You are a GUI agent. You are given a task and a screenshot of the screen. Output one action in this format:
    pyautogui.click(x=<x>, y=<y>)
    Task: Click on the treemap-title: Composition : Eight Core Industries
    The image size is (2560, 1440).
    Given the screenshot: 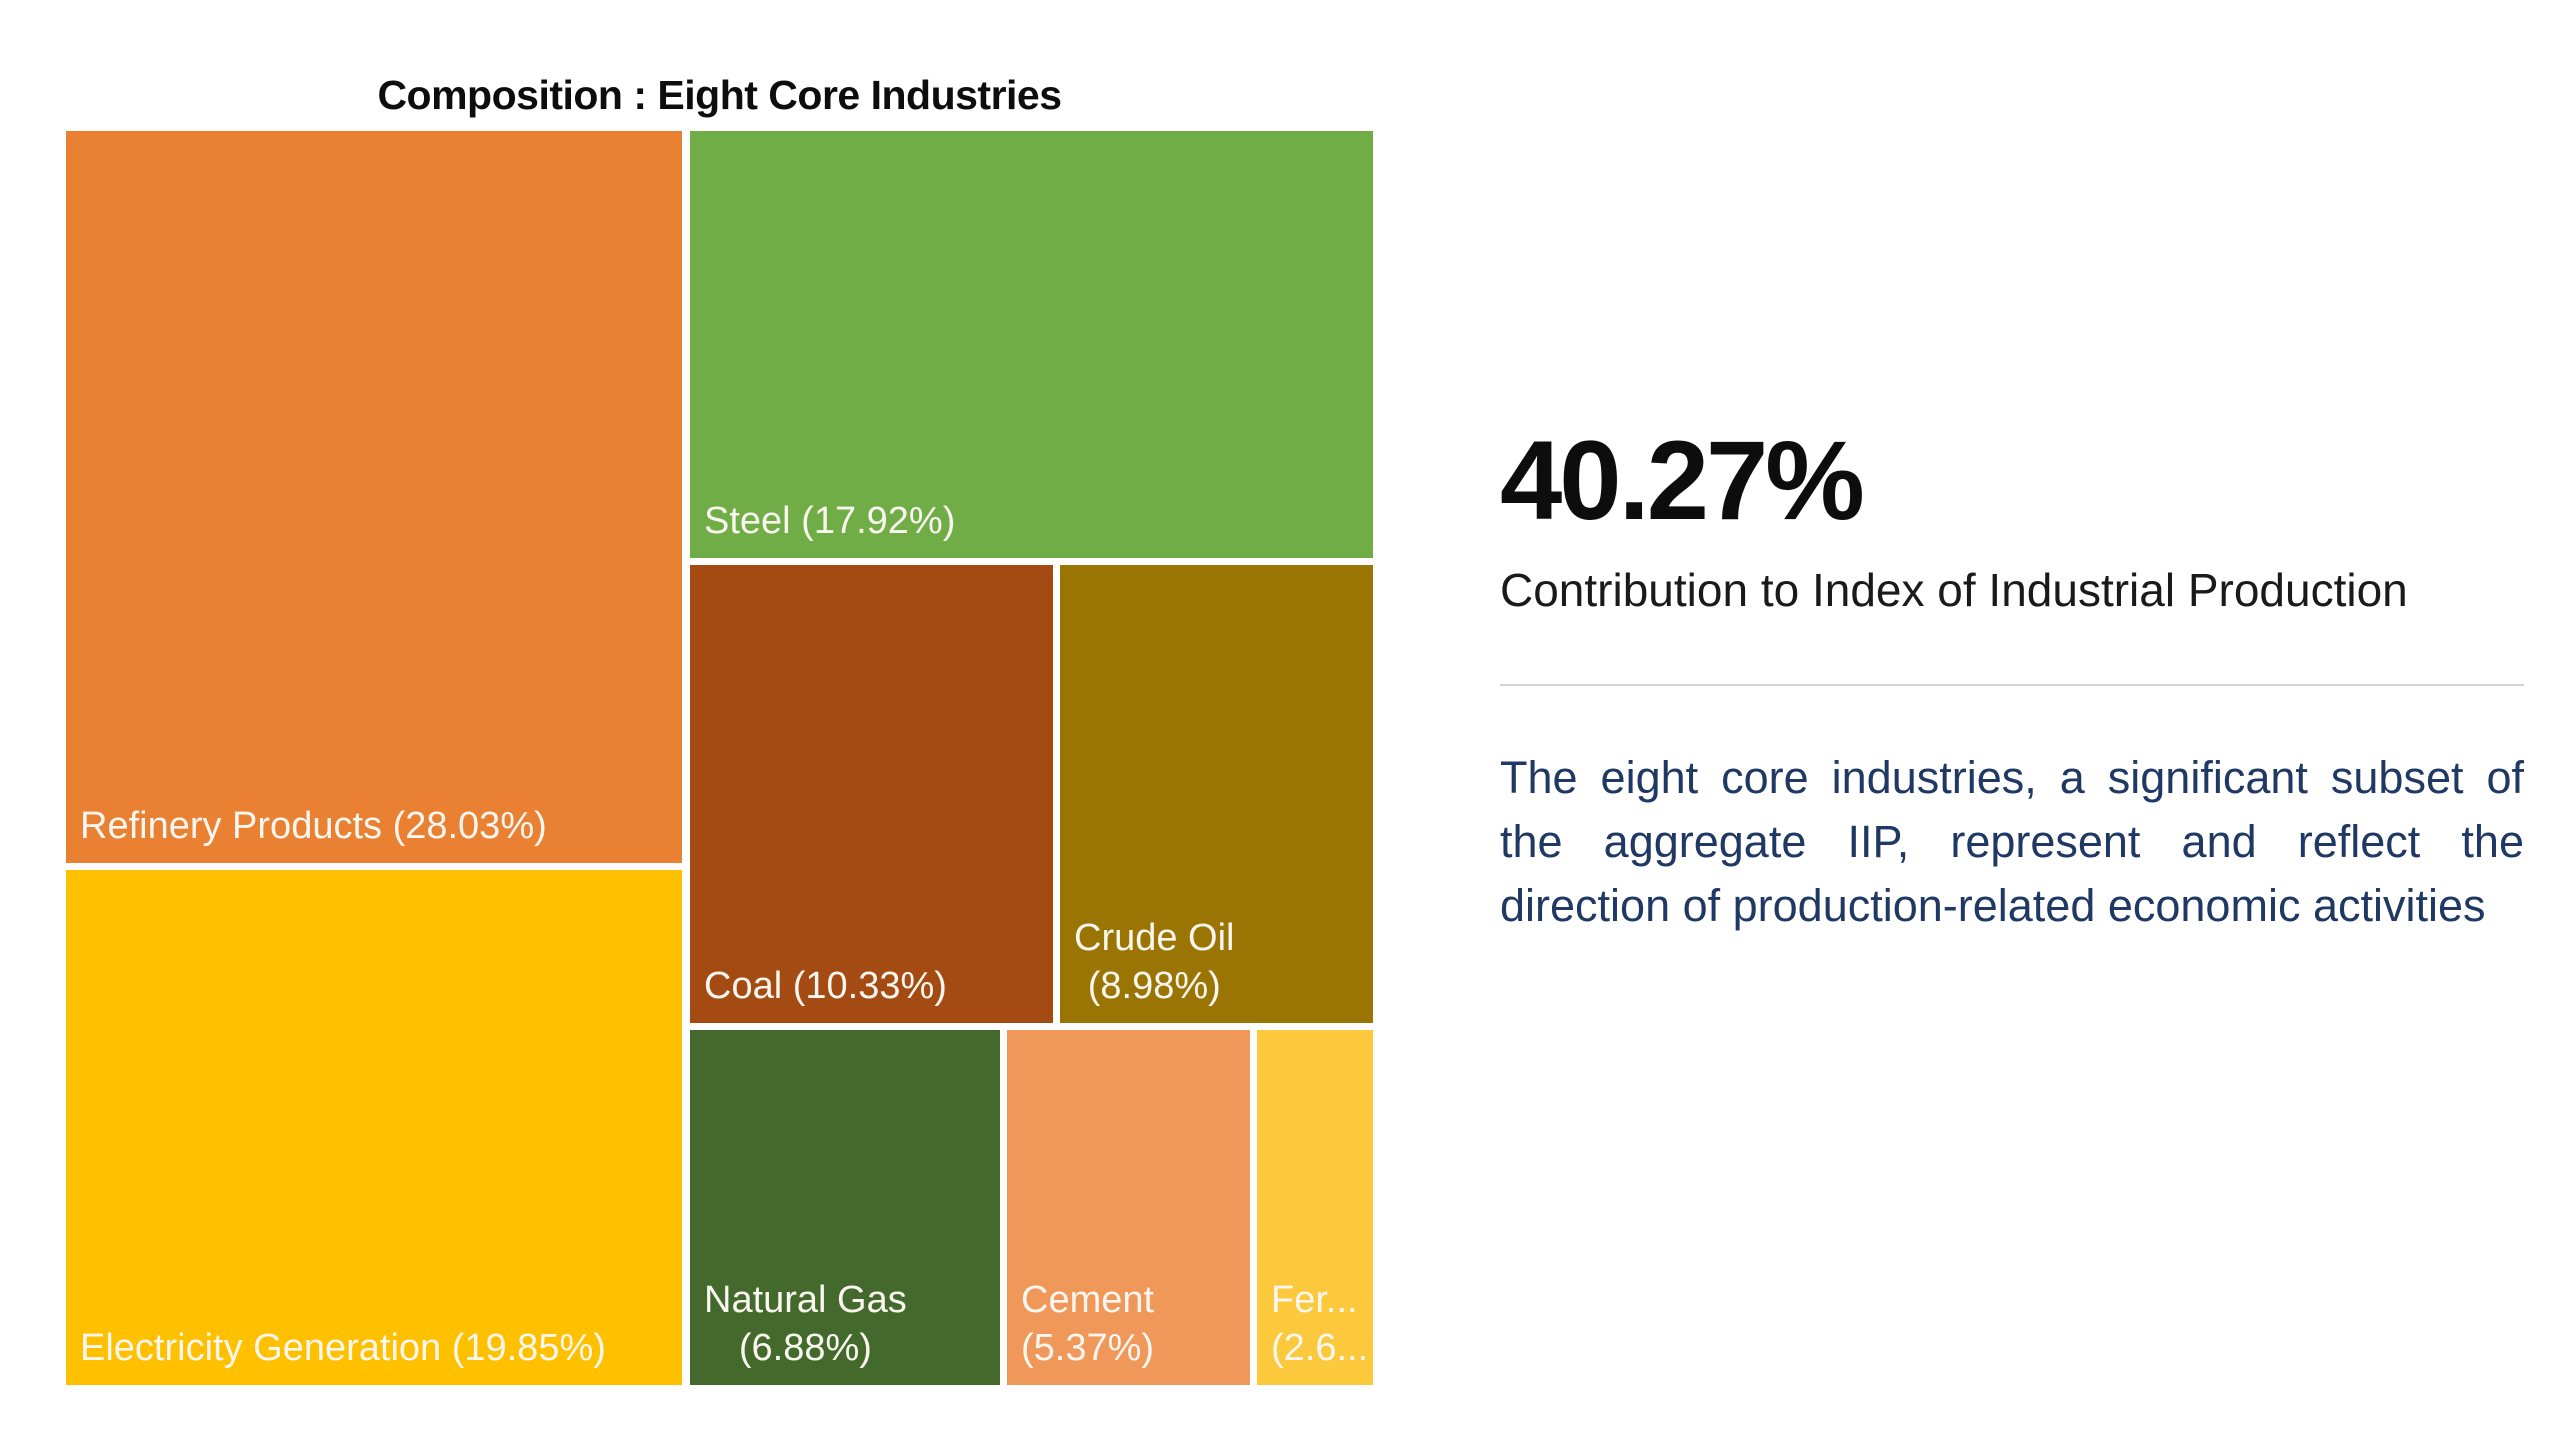 What is the action you would take?
    pyautogui.click(x=719, y=95)
    